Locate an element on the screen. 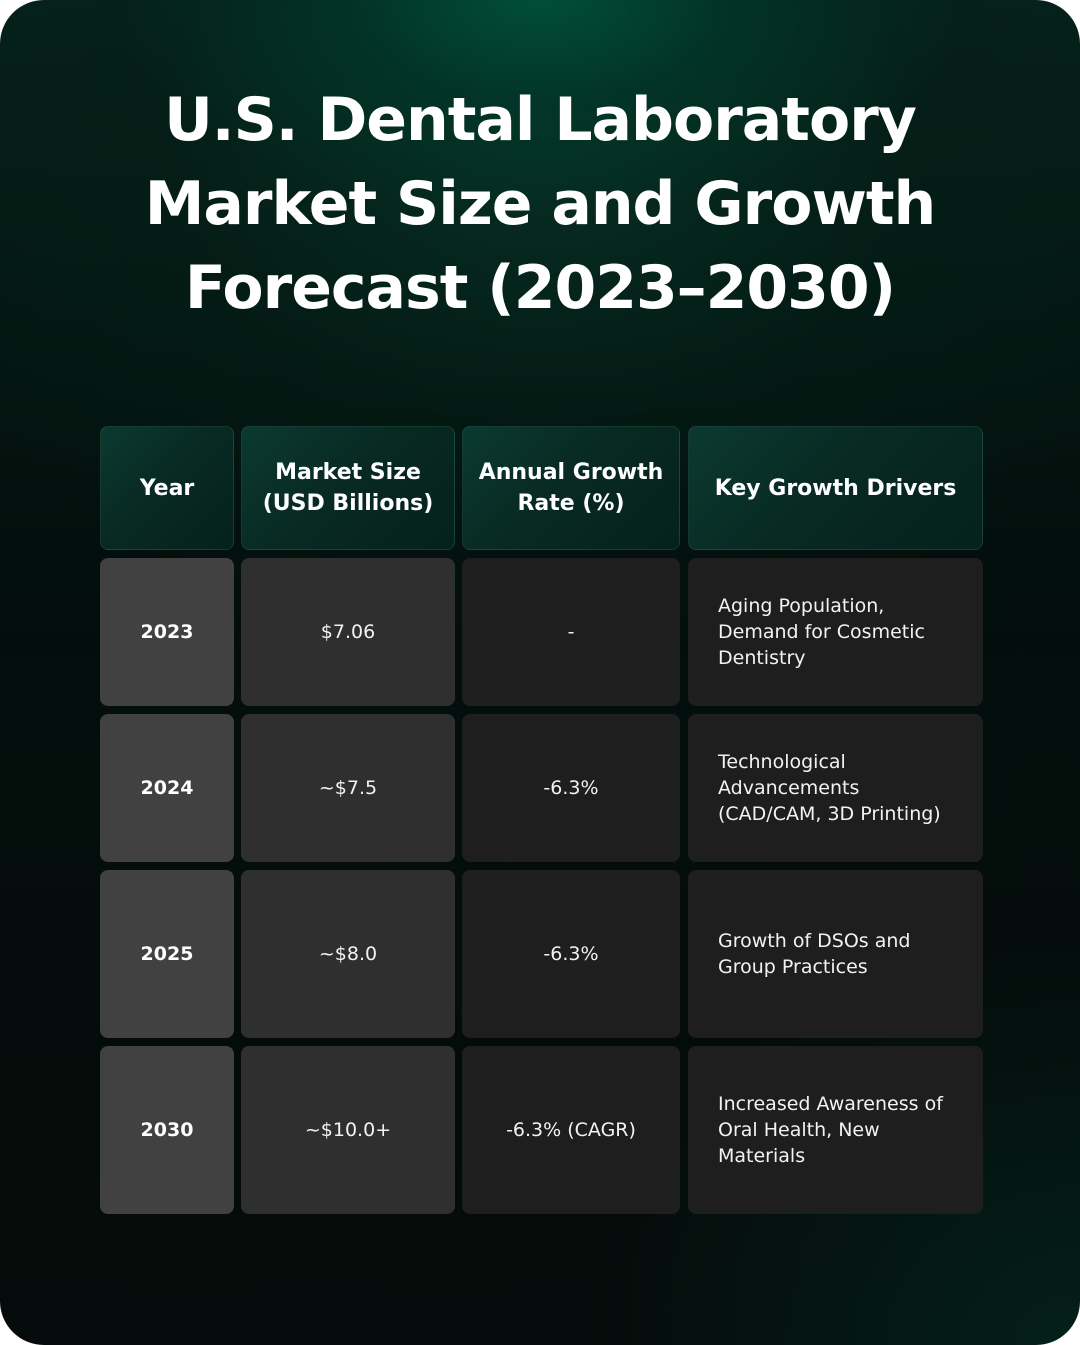 The image size is (1080, 1345). cell-market-size: ~$10.0+ is located at coordinates (348, 1130).